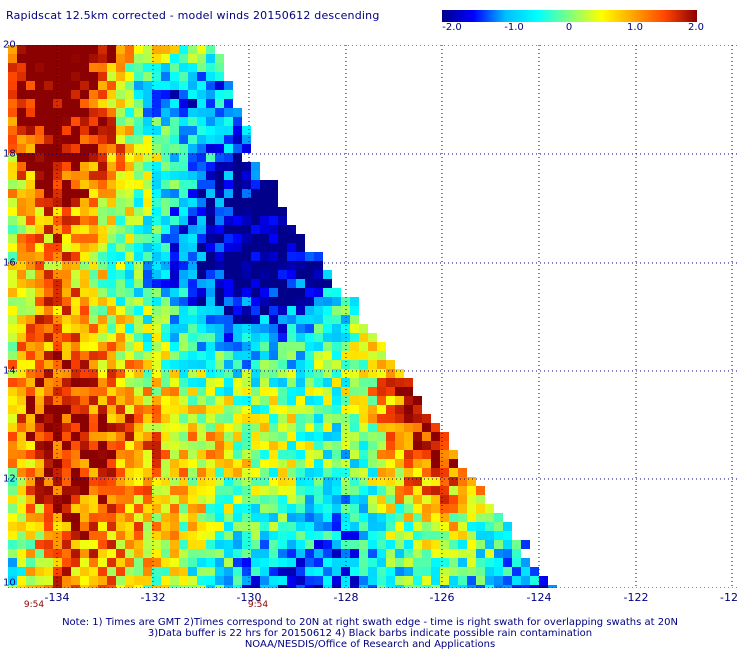  What do you see at coordinates (346, 597) in the screenshot?
I see `lon-label: -128` at bounding box center [346, 597].